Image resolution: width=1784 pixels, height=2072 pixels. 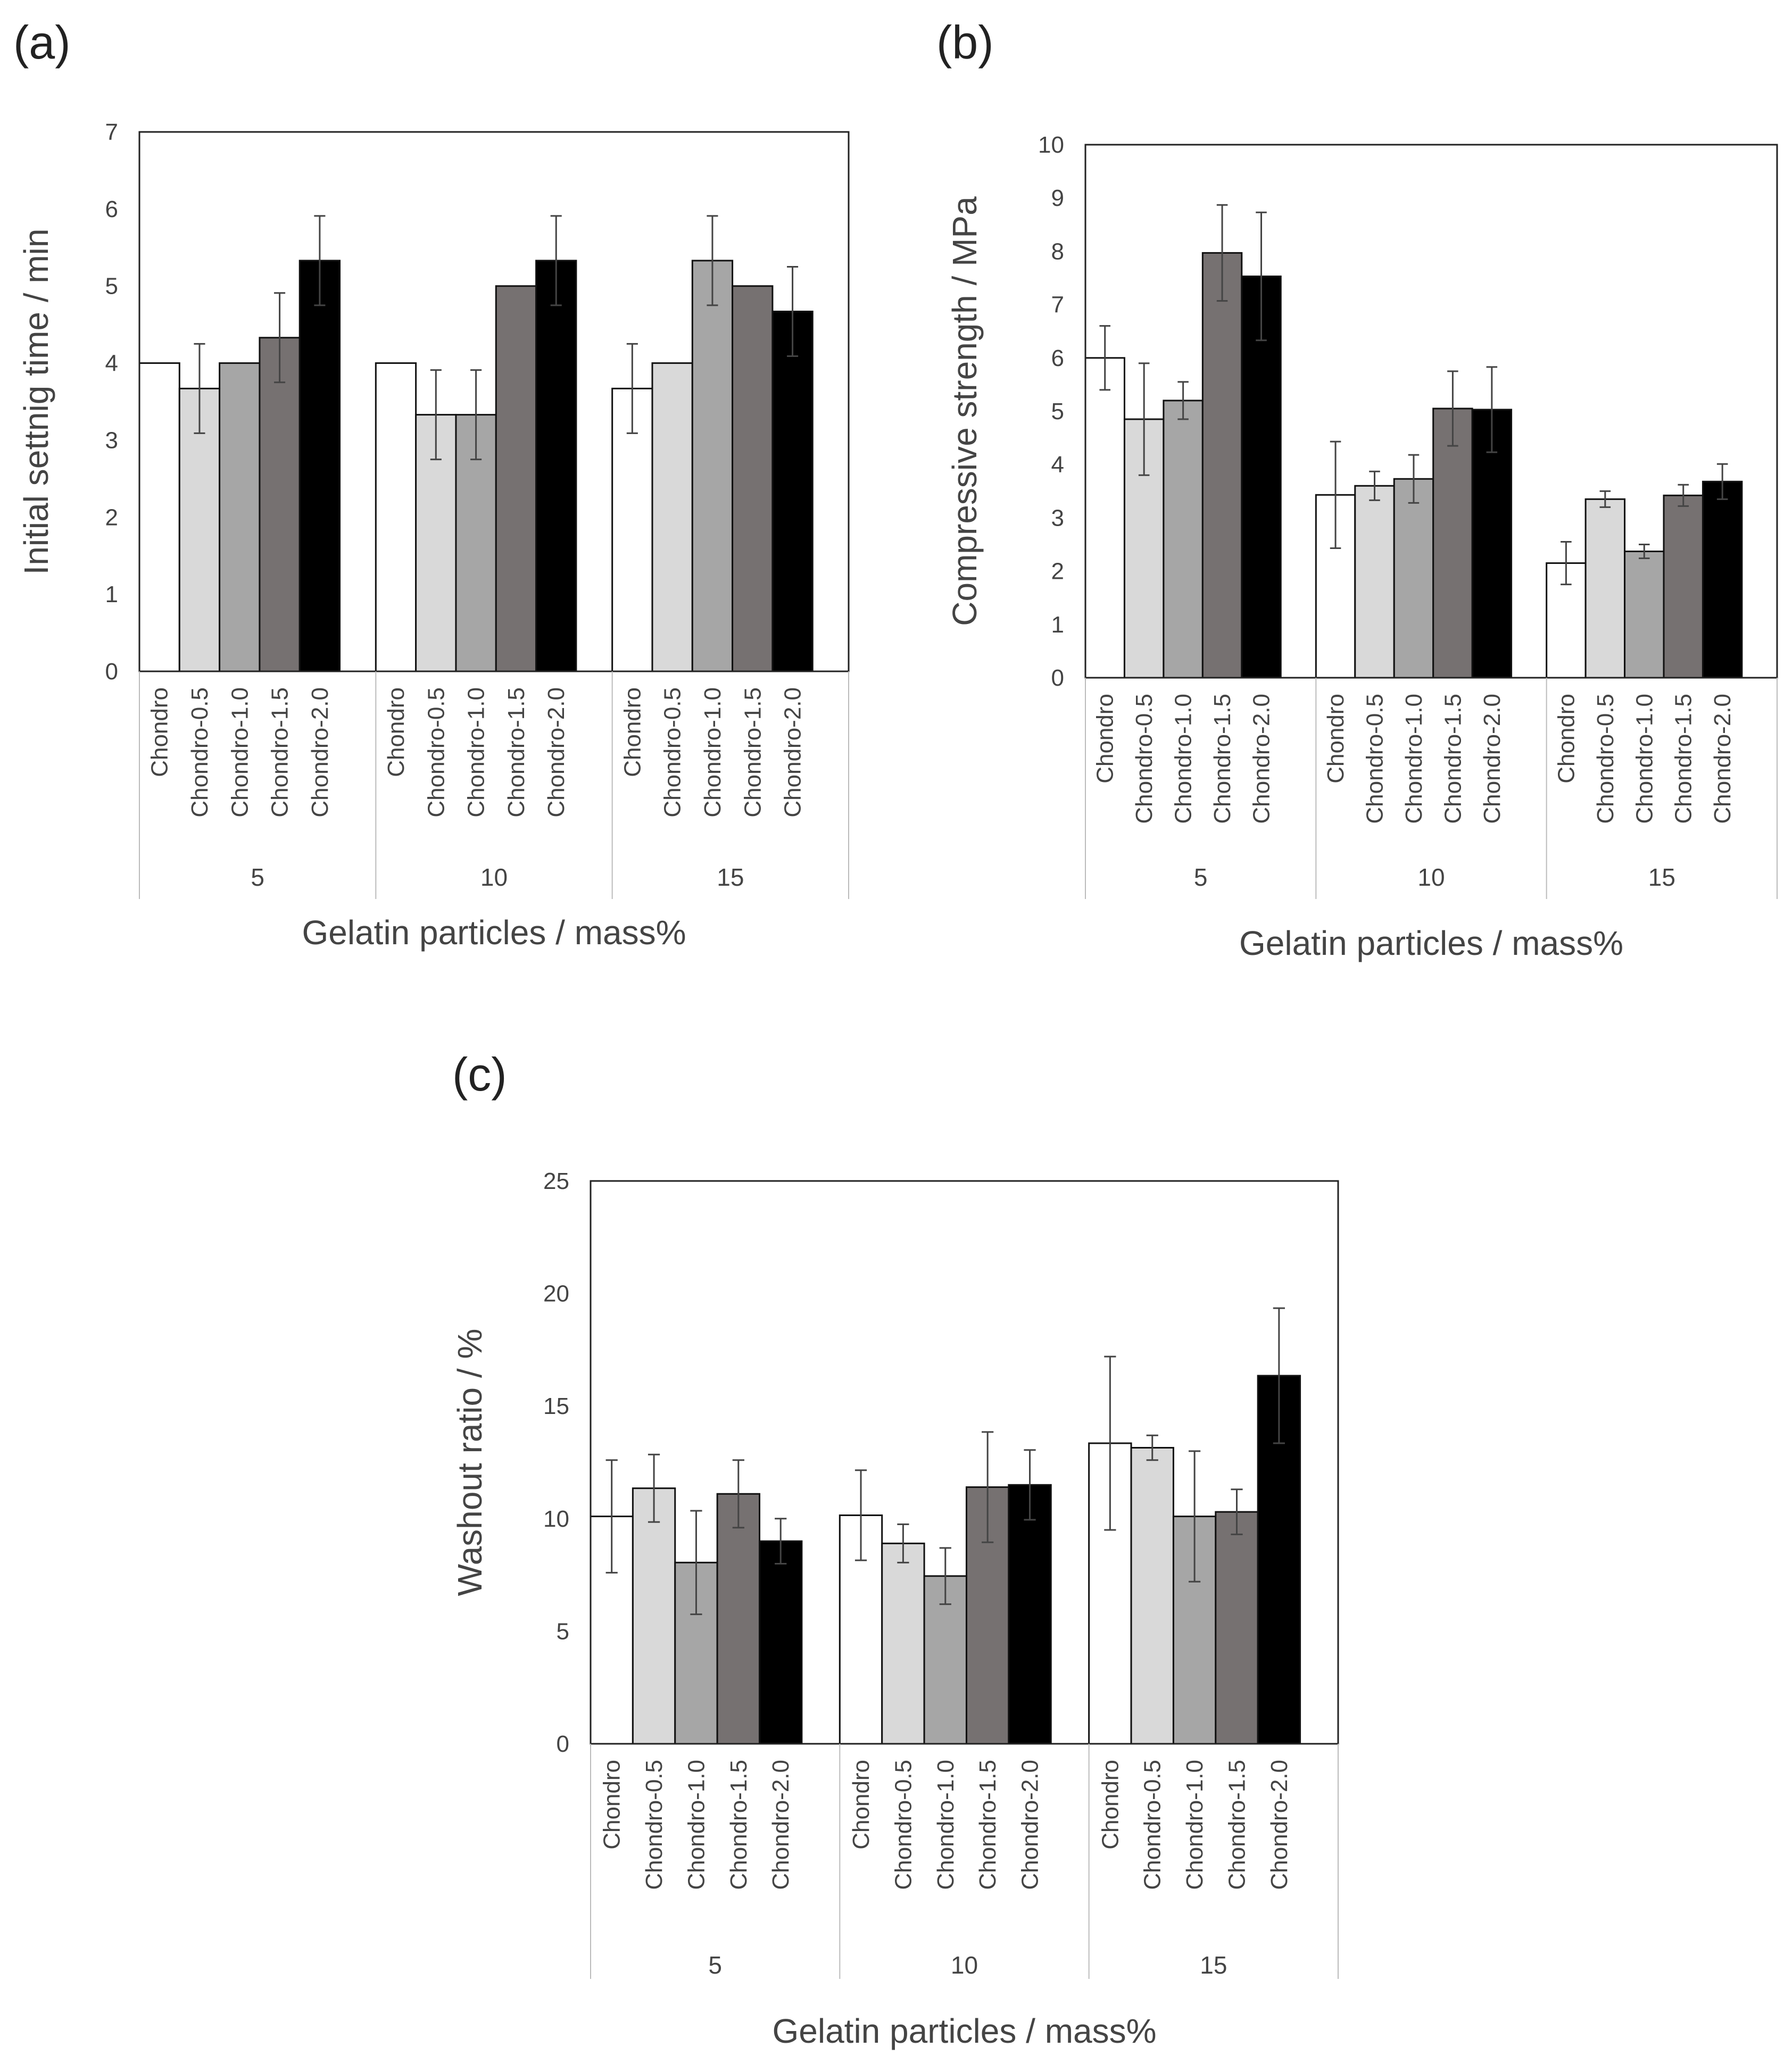 I want to click on group-label: 15, so click(x=730, y=877).